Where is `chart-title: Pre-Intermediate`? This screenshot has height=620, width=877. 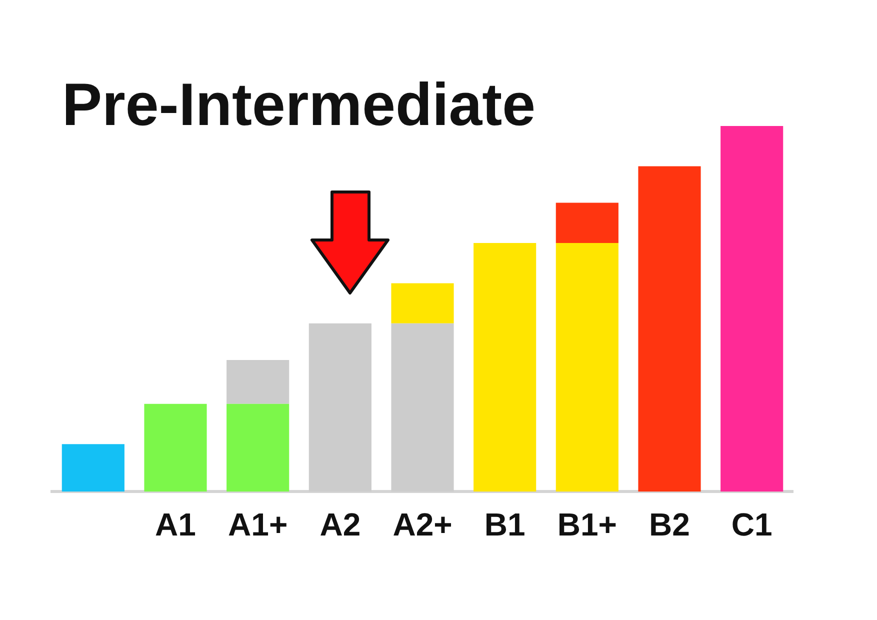
chart-title: Pre-Intermediate is located at coordinates (299, 104).